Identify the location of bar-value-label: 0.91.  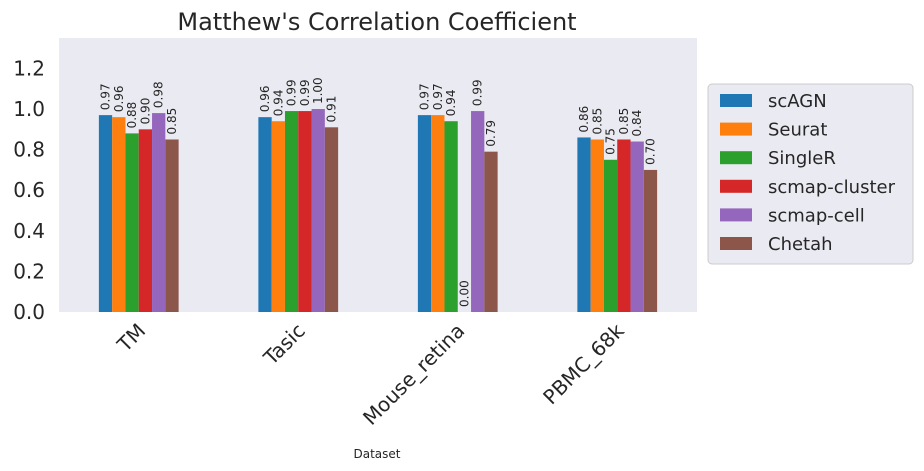
(331, 109).